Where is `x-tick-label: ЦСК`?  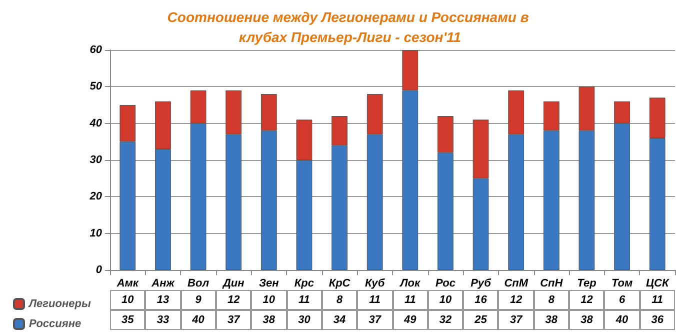
x-tick-label: ЦСК is located at coordinates (658, 284).